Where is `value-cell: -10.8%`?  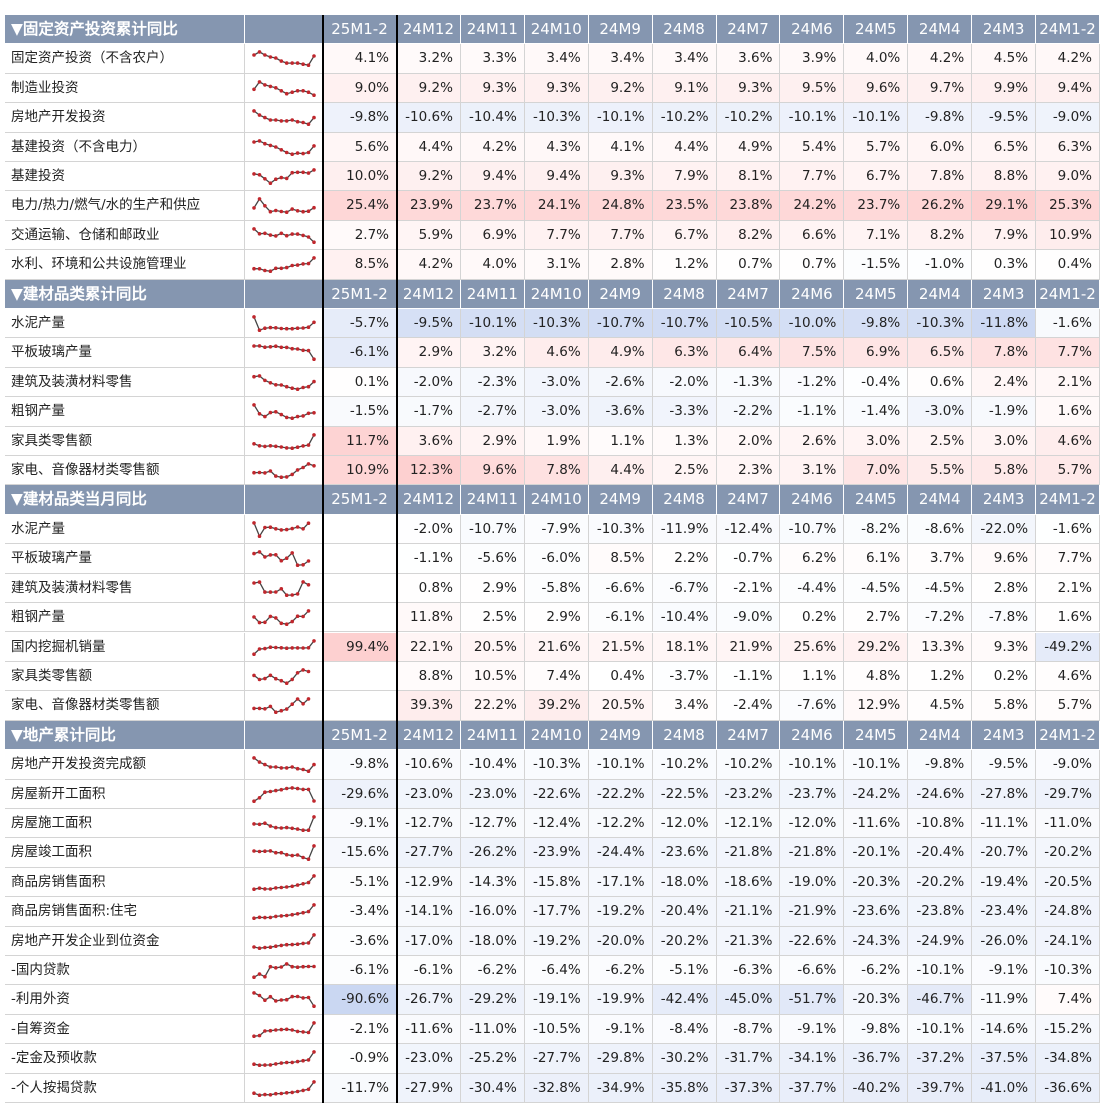
value-cell: -10.8% is located at coordinates (940, 823).